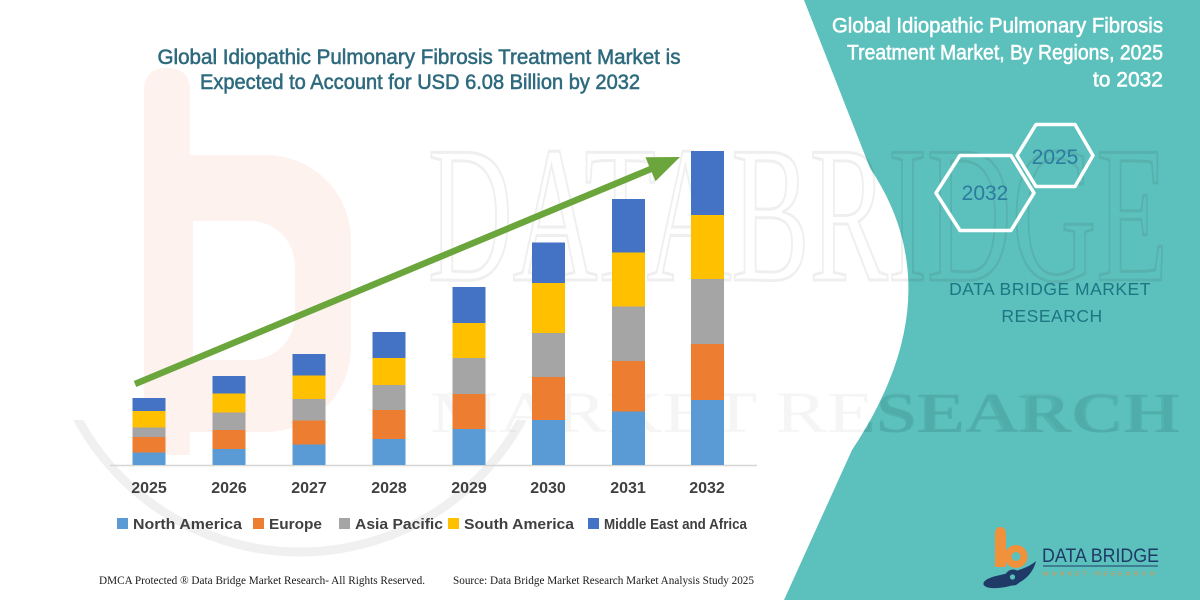 The width and height of the screenshot is (1200, 600). I want to click on svg-text: Middle East and Africa, so click(676, 524).